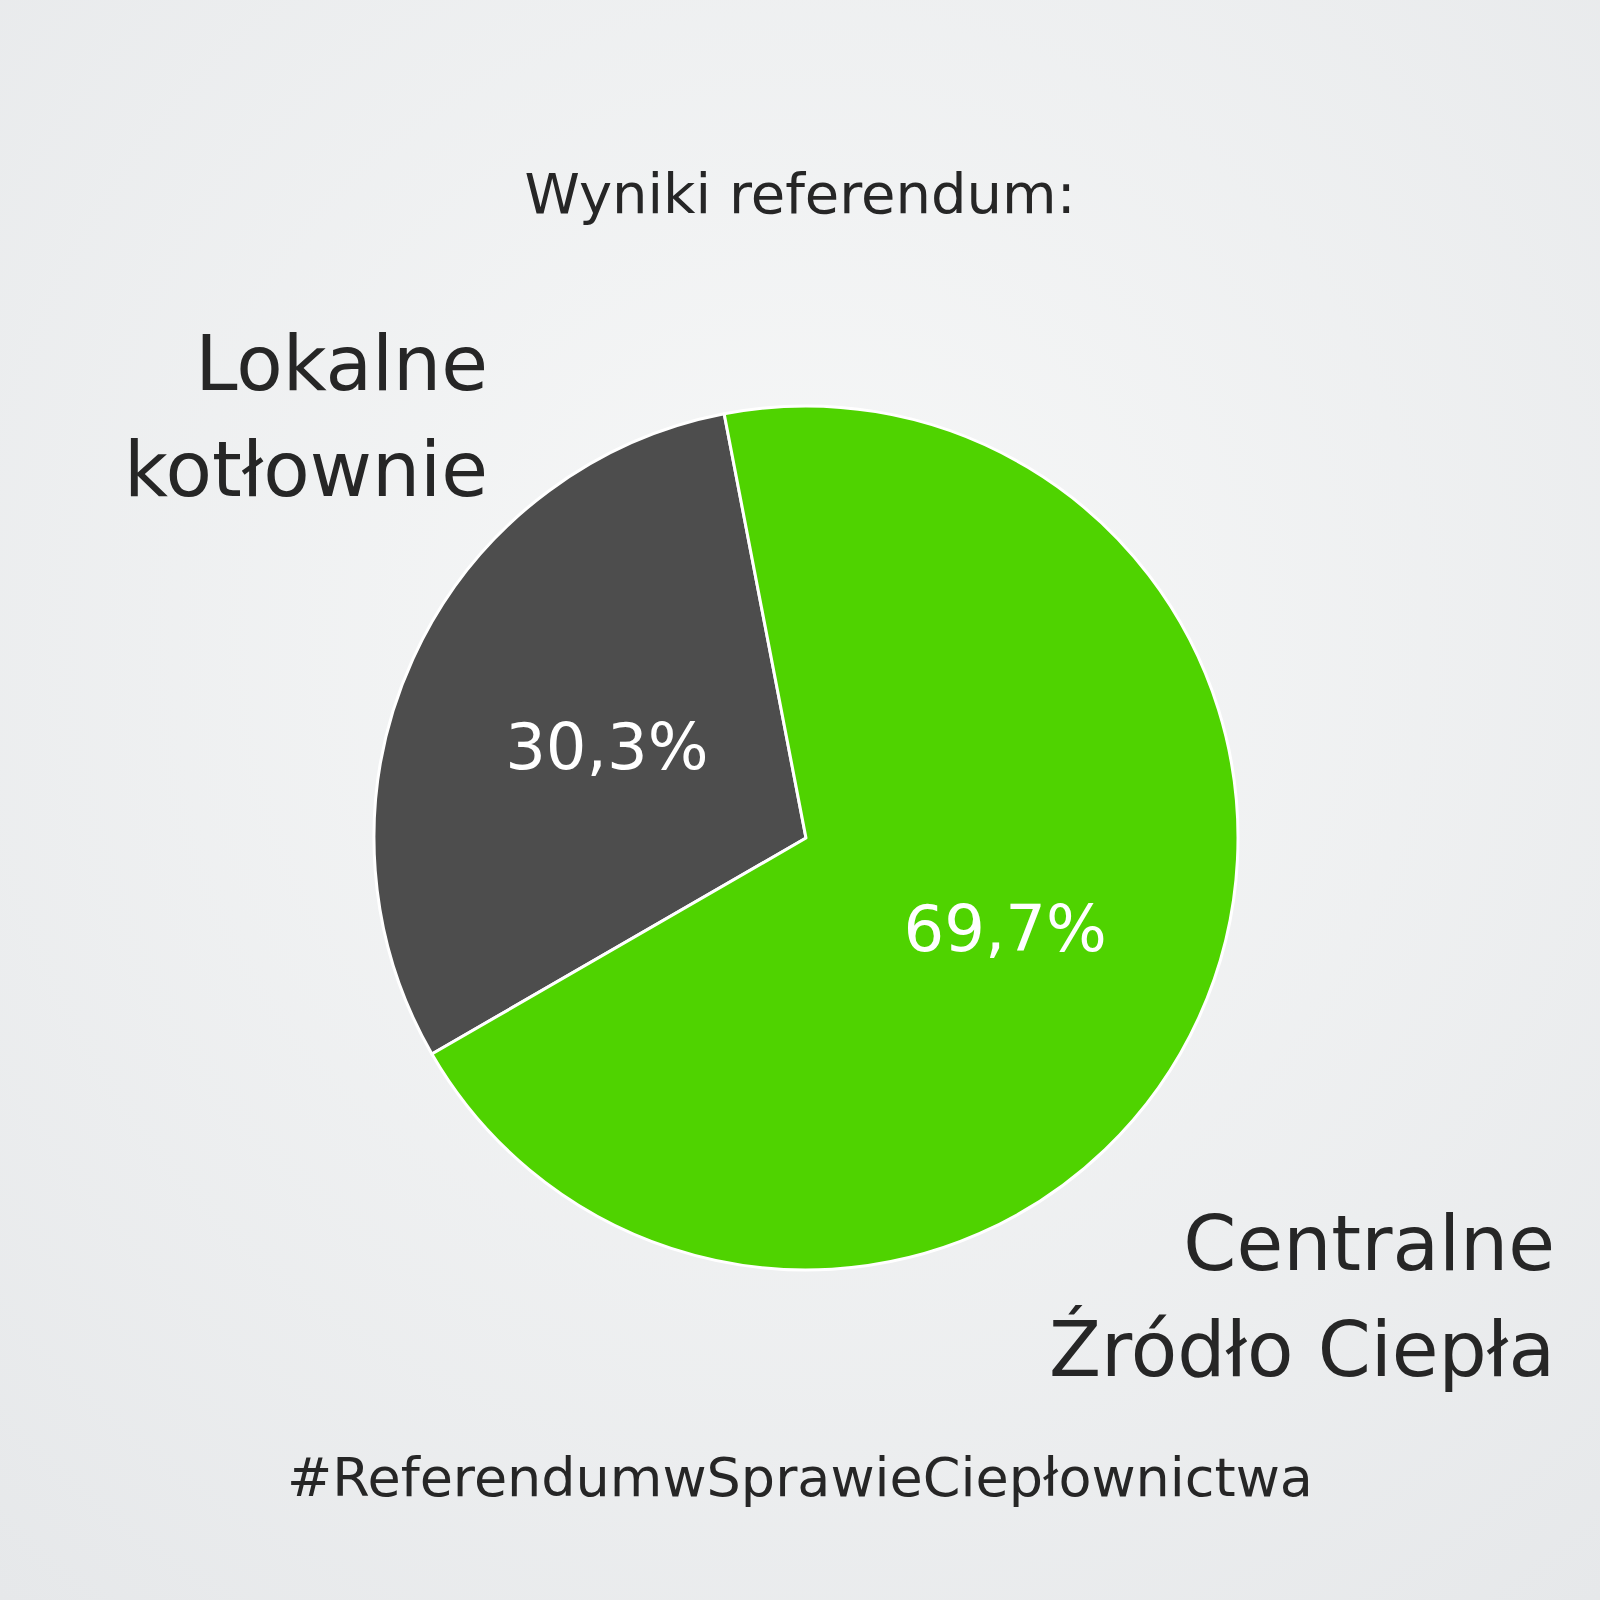 This screenshot has width=1600, height=1600. What do you see at coordinates (306, 416) in the screenshot?
I see `slice-label: Lokalne kotłownie` at bounding box center [306, 416].